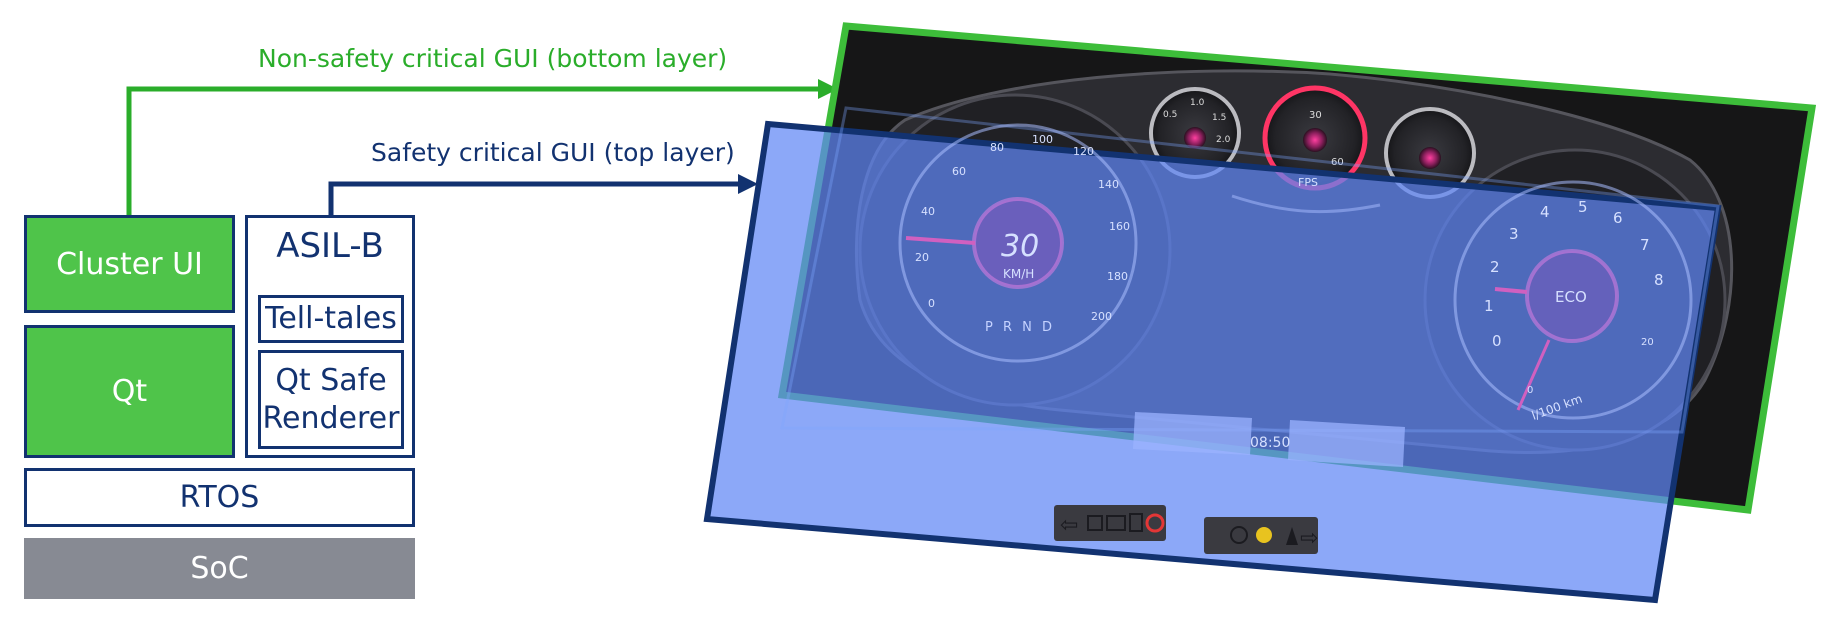  Describe the element at coordinates (1495, 267) in the screenshot. I see `svg-text: 2` at that location.